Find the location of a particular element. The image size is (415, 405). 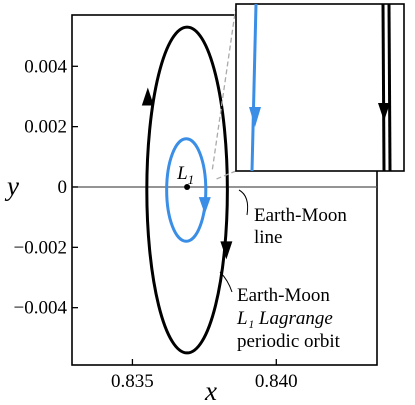

x-axis-ticks: 0.835 0.840 is located at coordinates (204, 375).